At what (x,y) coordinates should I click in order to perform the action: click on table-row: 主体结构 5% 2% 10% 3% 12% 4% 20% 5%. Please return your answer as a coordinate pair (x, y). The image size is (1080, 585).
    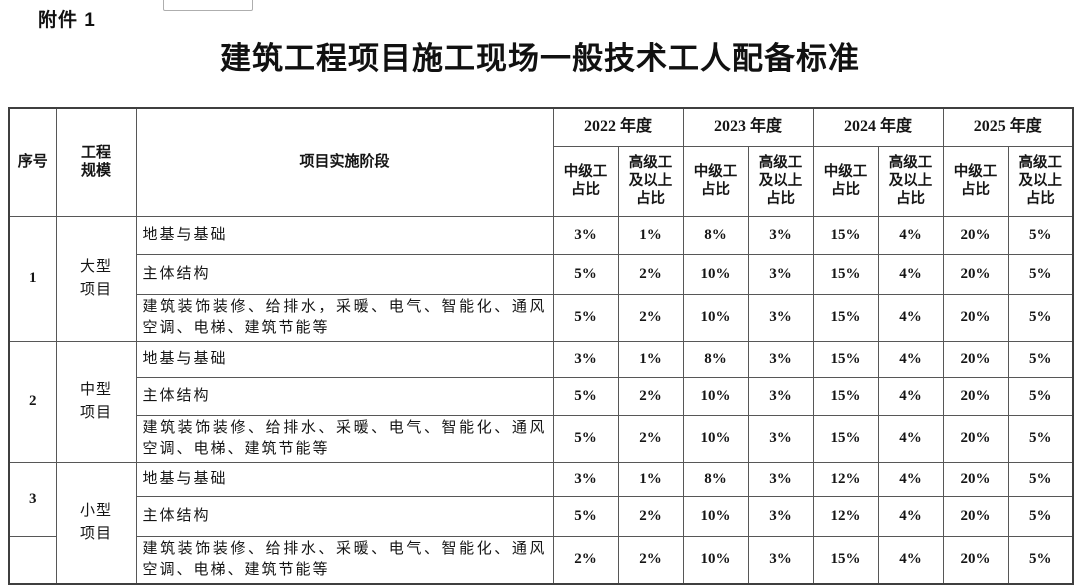
    Looking at the image, I should click on (541, 516).